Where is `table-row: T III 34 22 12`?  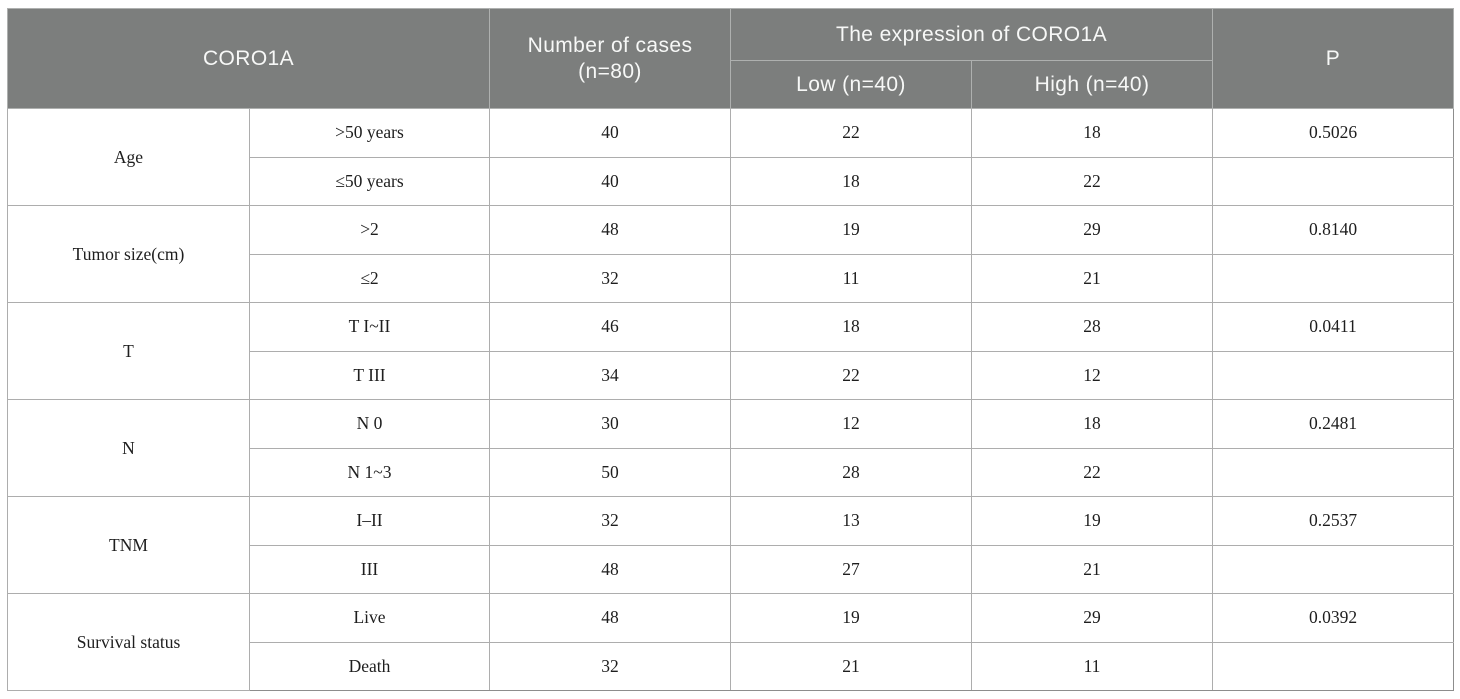 table-row: T III 34 22 12 is located at coordinates (731, 375).